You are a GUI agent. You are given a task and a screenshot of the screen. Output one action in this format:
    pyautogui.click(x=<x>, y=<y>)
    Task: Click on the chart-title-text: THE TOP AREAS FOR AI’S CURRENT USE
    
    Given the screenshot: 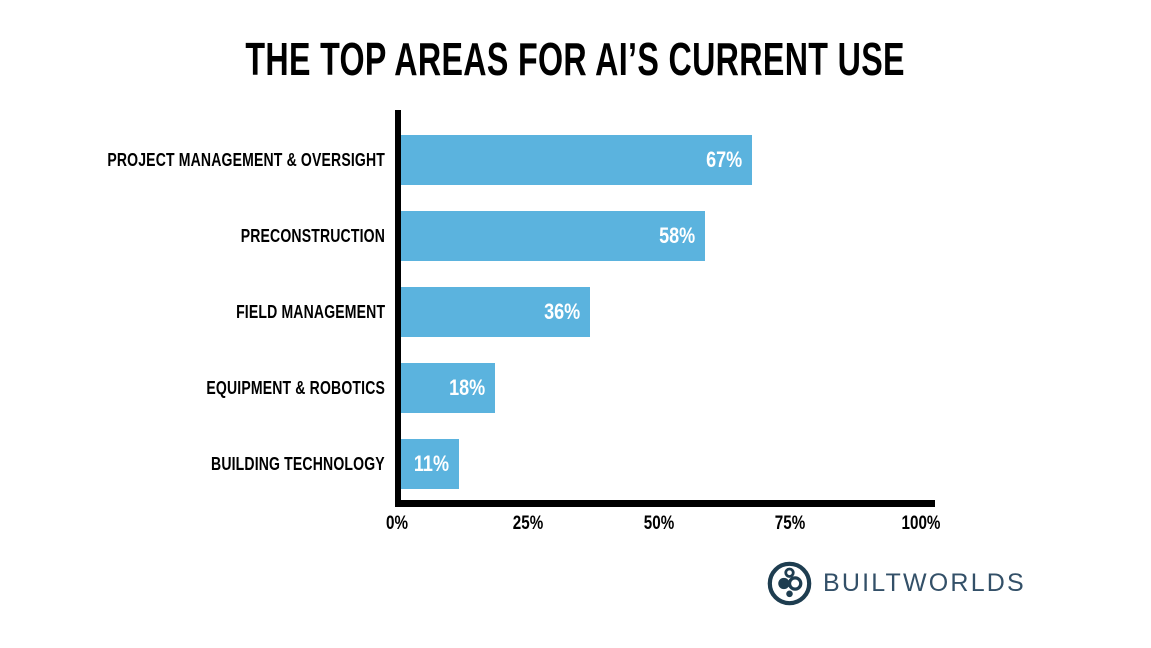 What is the action you would take?
    pyautogui.click(x=575, y=59)
    